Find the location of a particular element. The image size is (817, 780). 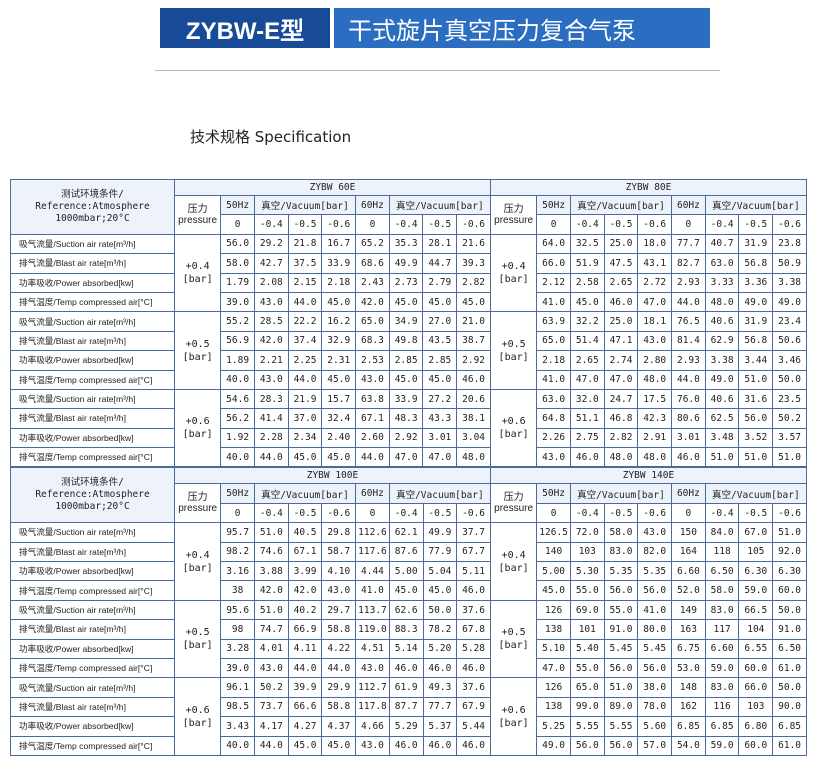

value-cell: 65.0 is located at coordinates (553, 341).